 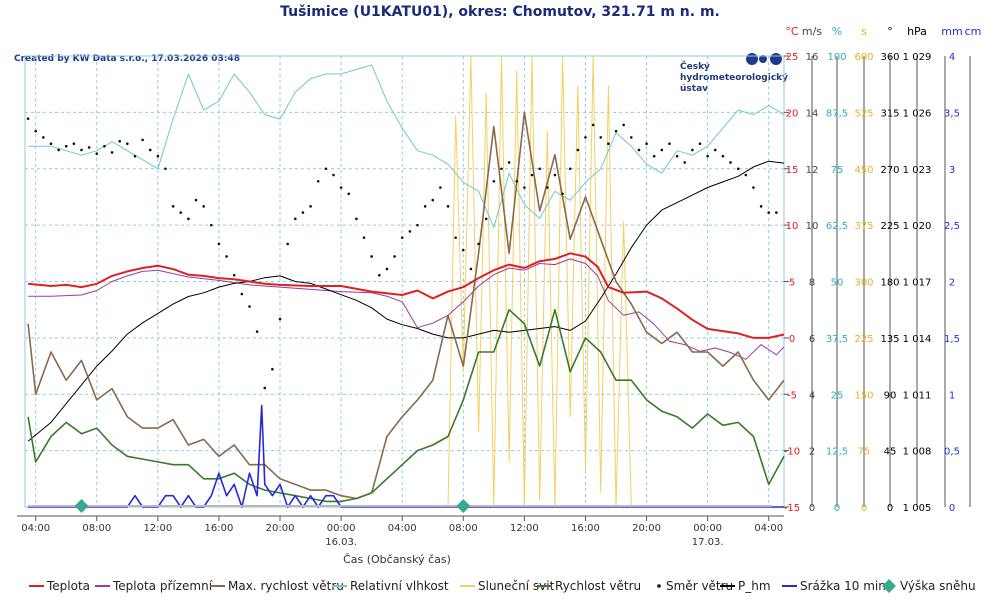 I want to click on series-teplota-prizemni, so click(x=406, y=309).